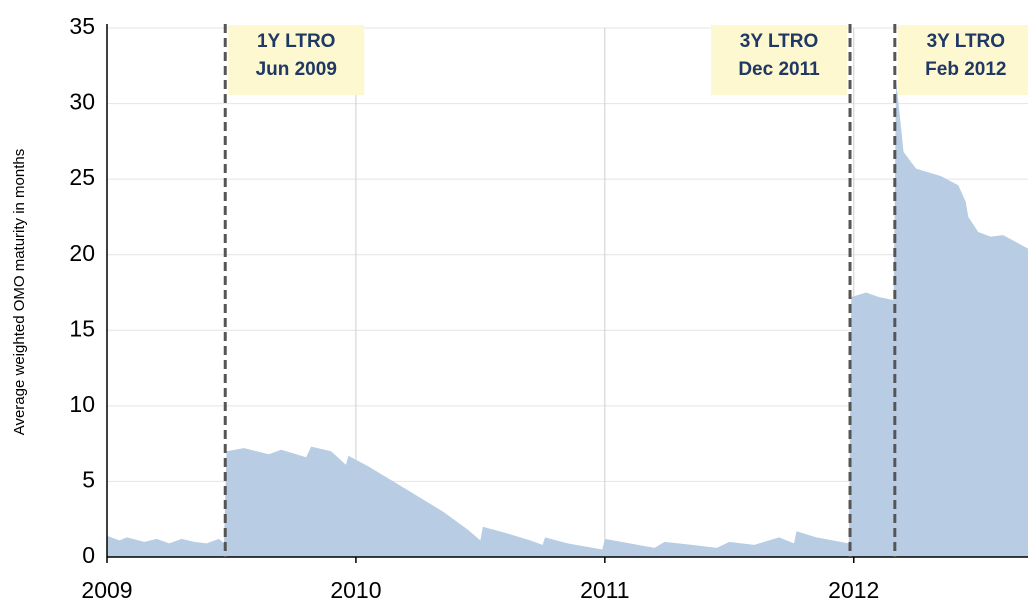  What do you see at coordinates (82, 177) in the screenshot?
I see `y-tick-label: 25` at bounding box center [82, 177].